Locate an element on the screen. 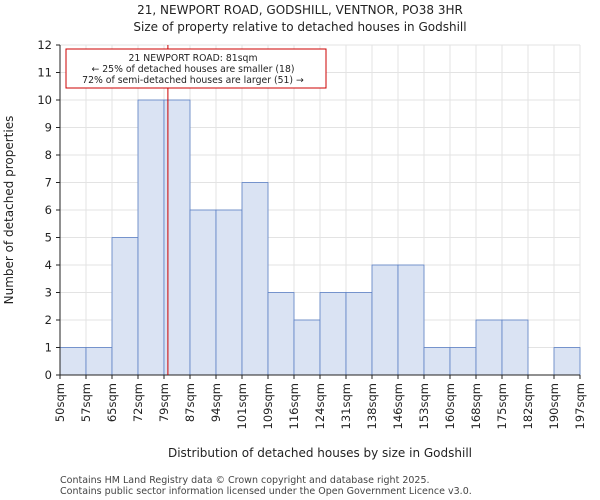 This screenshot has height=500, width=600. x-tick-label: 160sqm is located at coordinates (450, 406).